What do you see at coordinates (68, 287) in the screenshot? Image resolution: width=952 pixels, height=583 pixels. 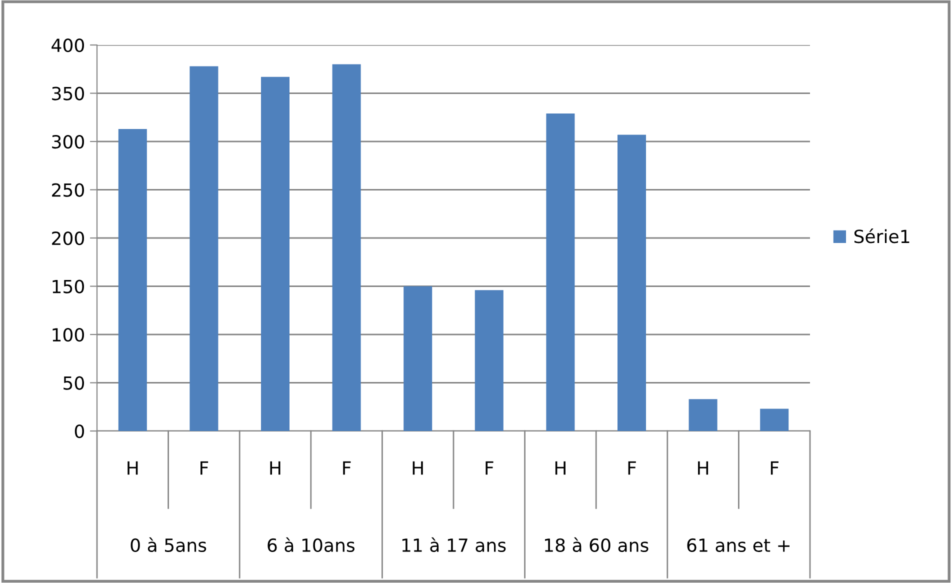 I see `y-tick-label: 150` at bounding box center [68, 287].